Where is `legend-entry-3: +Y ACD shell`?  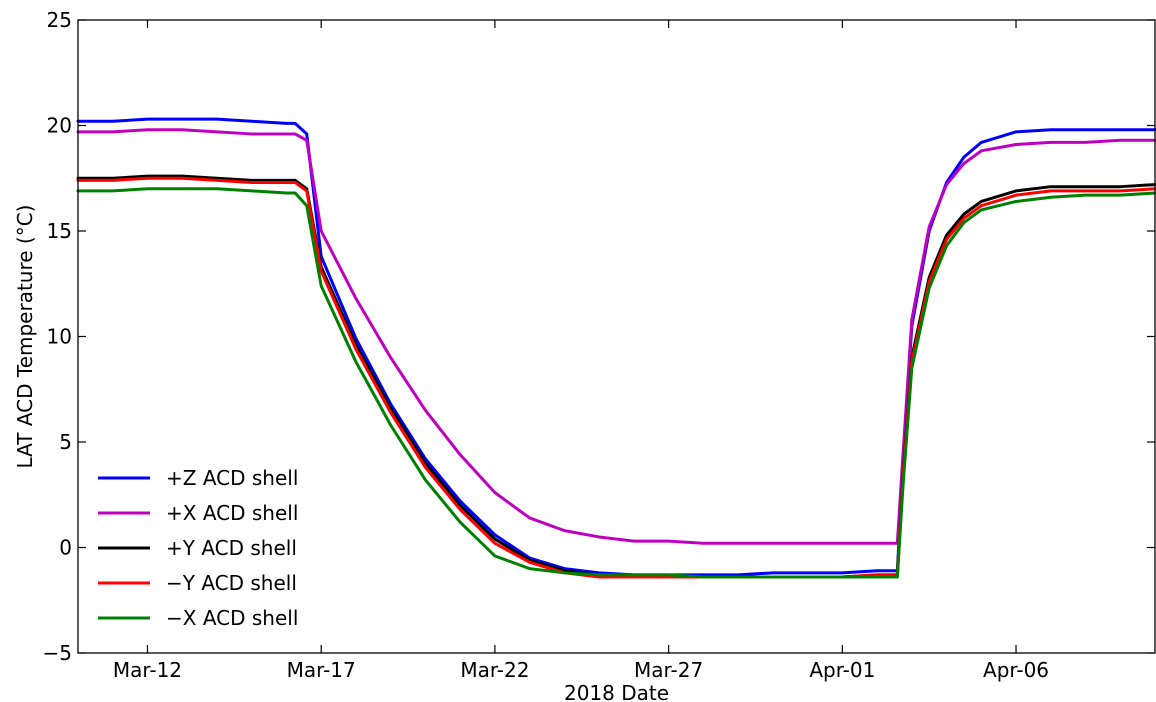
legend-entry-3: +Y ACD shell is located at coordinates (197, 548).